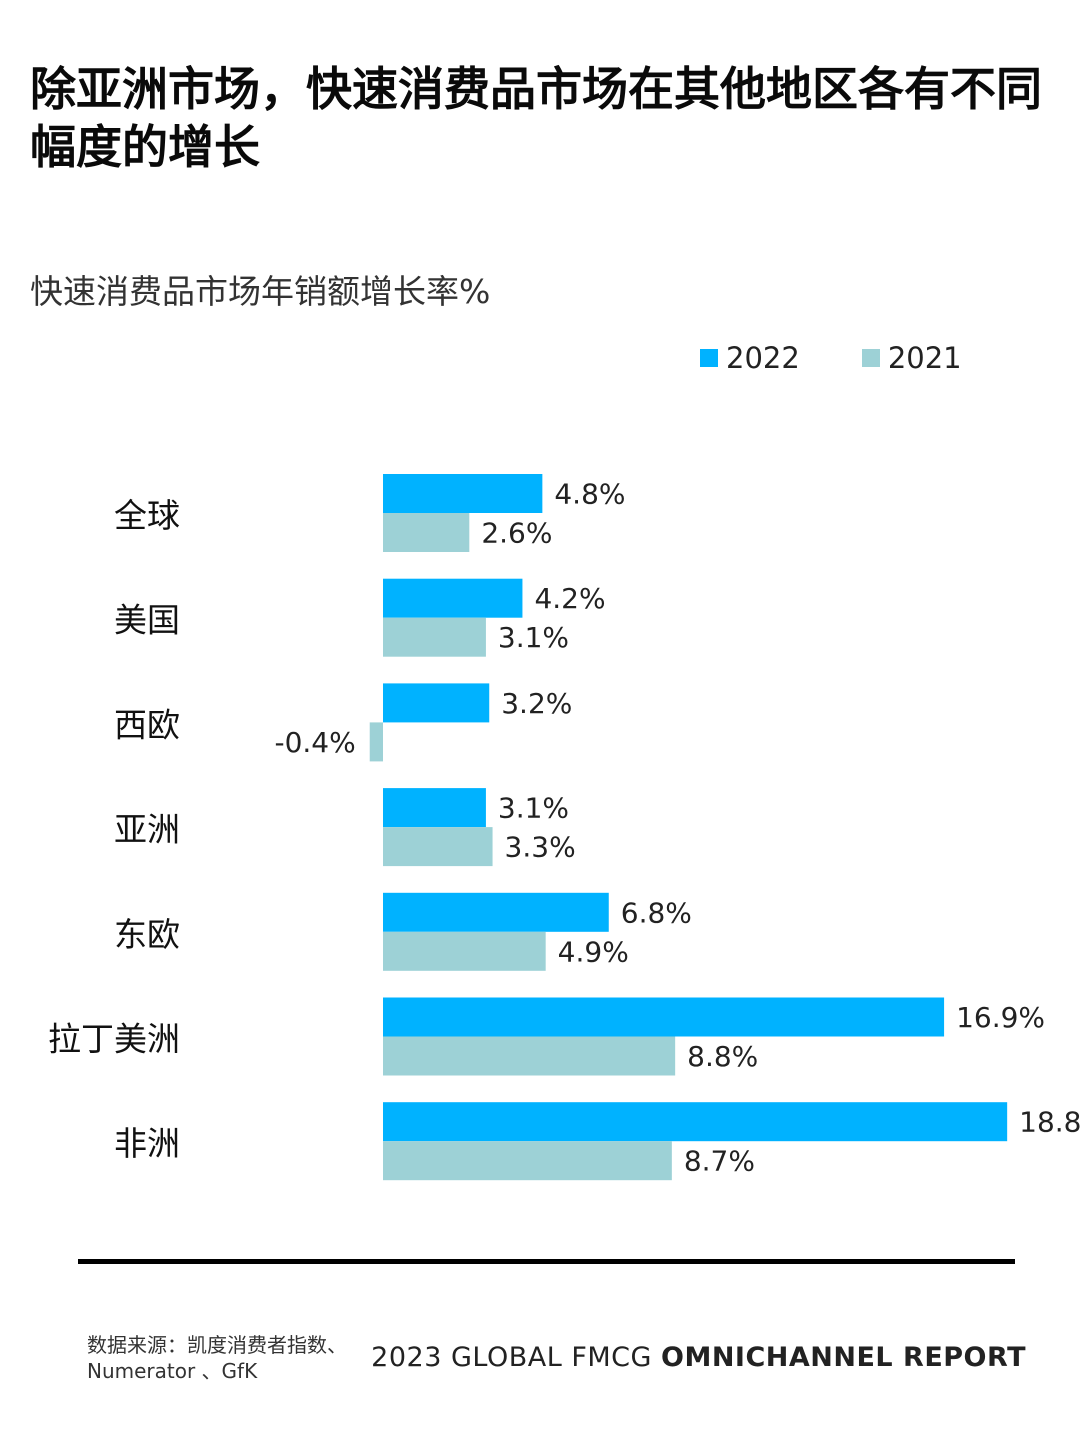  Describe the element at coordinates (147, 1143) in the screenshot. I see `category-label: 非洲` at that location.